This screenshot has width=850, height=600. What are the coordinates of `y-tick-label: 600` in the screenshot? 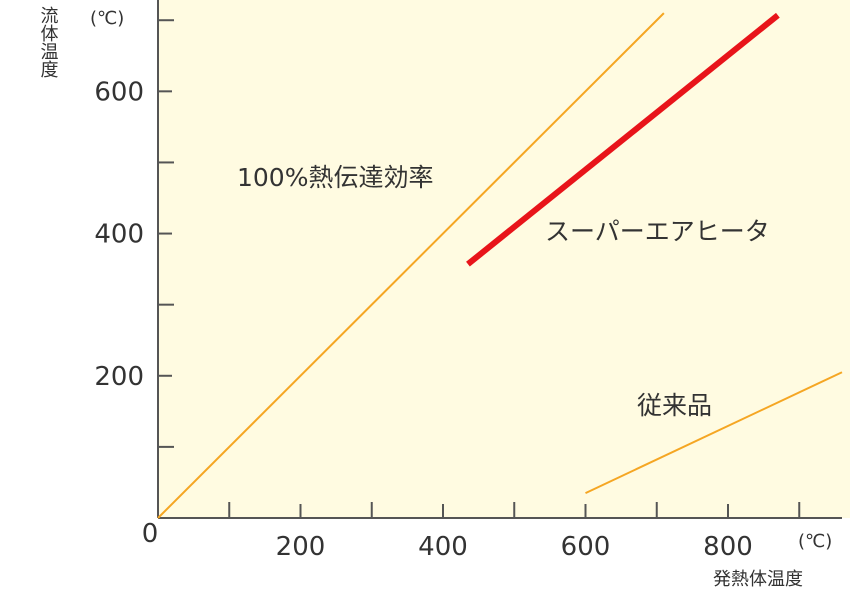 It's located at (119, 92).